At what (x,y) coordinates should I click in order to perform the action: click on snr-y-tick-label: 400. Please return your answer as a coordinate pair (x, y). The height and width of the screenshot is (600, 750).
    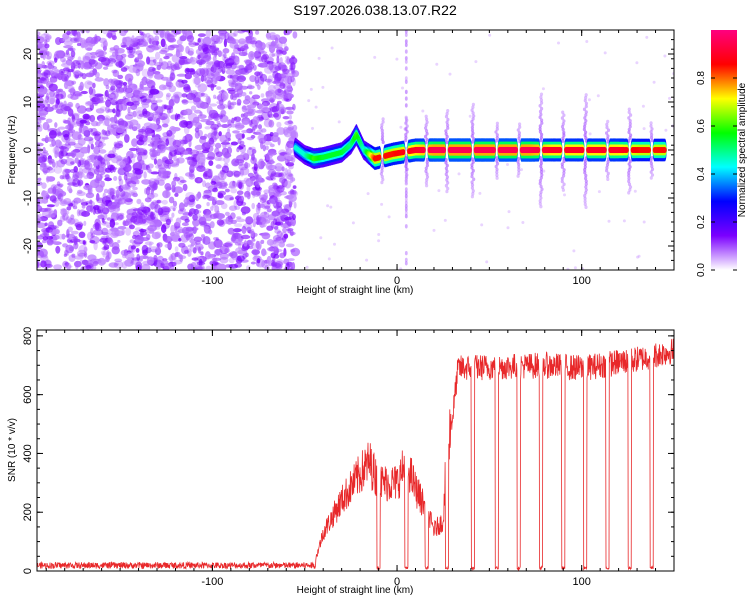
    Looking at the image, I should click on (28, 453).